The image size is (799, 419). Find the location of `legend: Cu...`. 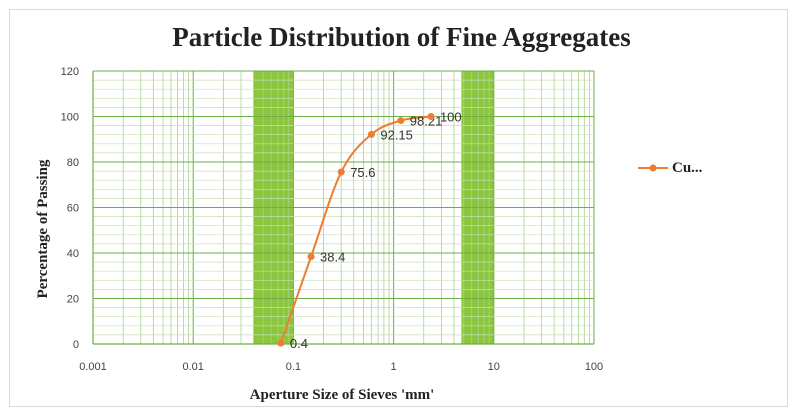

legend: Cu... is located at coordinates (669, 168).